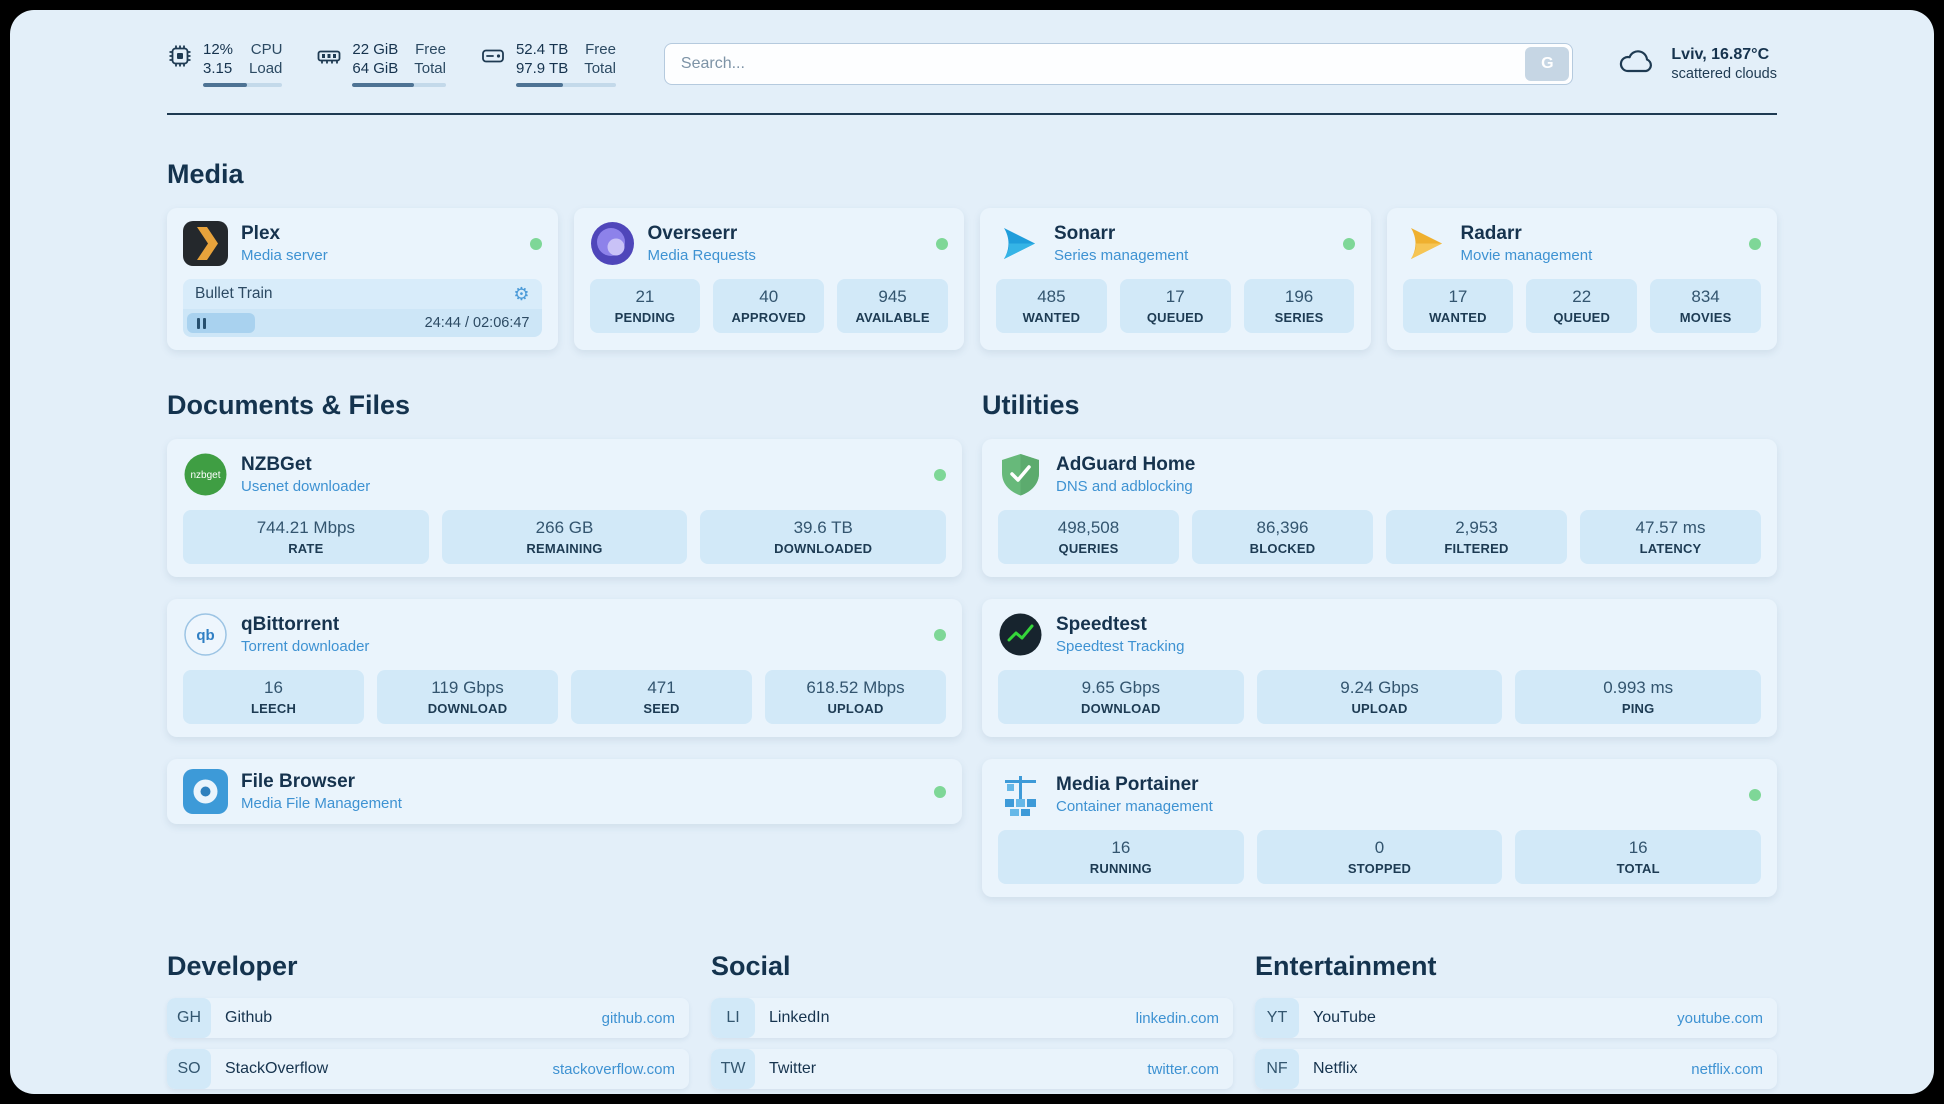 The width and height of the screenshot is (1944, 1104). What do you see at coordinates (972, 1018) in the screenshot?
I see `bookmark-linkedin: LI LinkedIn linkedin.com` at bounding box center [972, 1018].